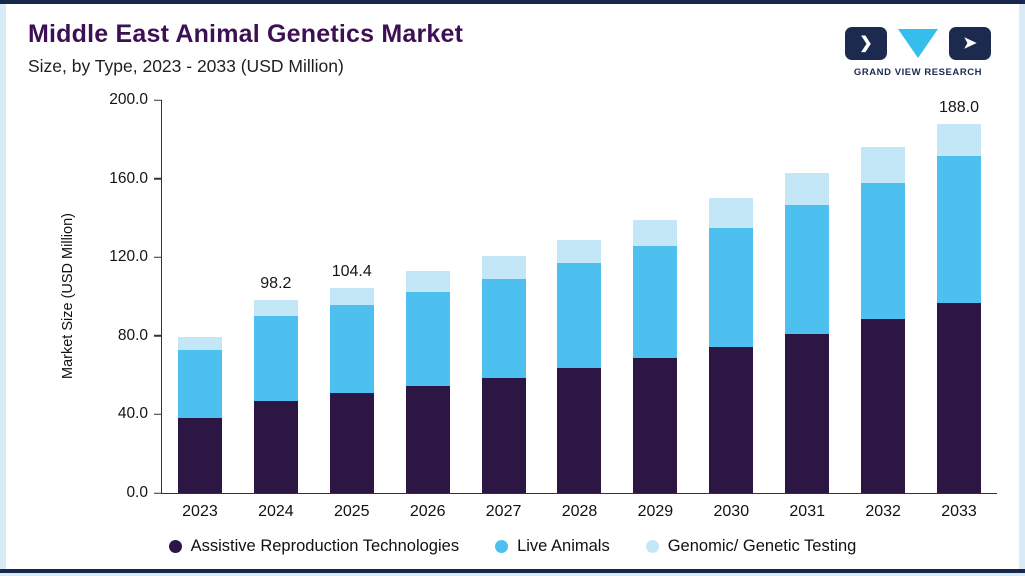  Describe the element at coordinates (883, 511) in the screenshot. I see `x-axis-label-2032: 2032` at that location.